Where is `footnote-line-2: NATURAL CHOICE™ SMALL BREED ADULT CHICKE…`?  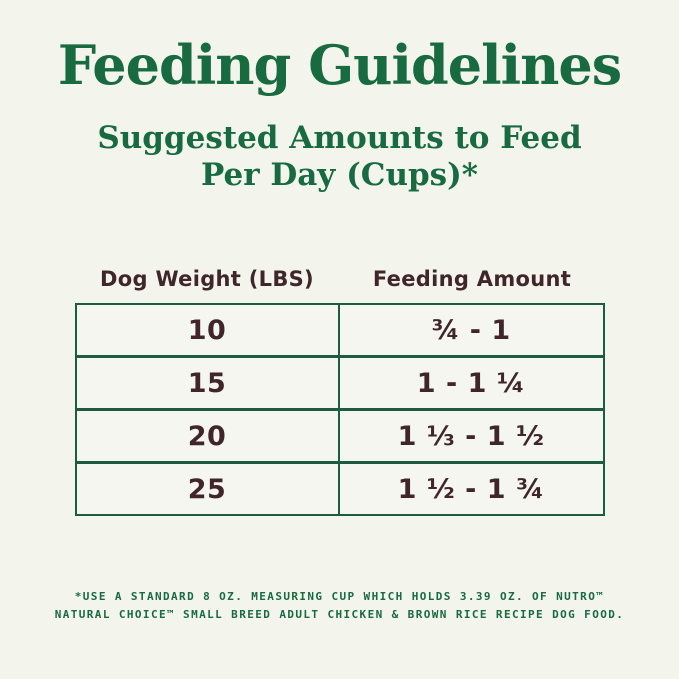
footnote-line-2: NATURAL CHOICE™ SMALL BREED ADULT CHICKE… is located at coordinates (339, 615).